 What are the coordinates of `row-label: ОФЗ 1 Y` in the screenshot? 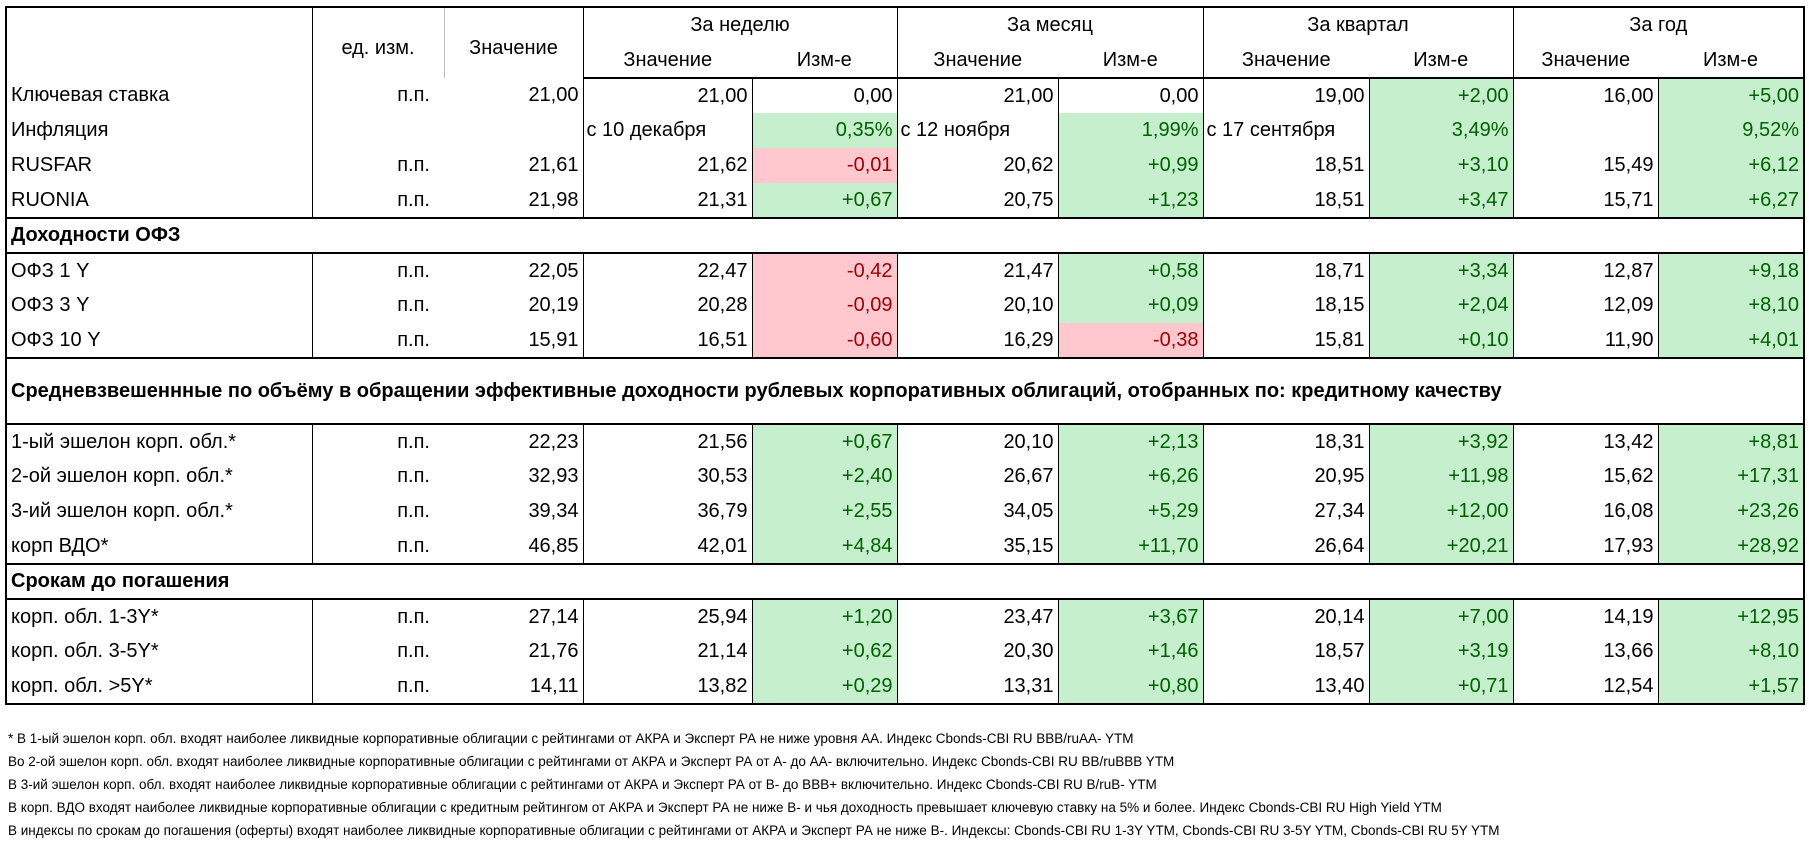 It's located at (50, 270).